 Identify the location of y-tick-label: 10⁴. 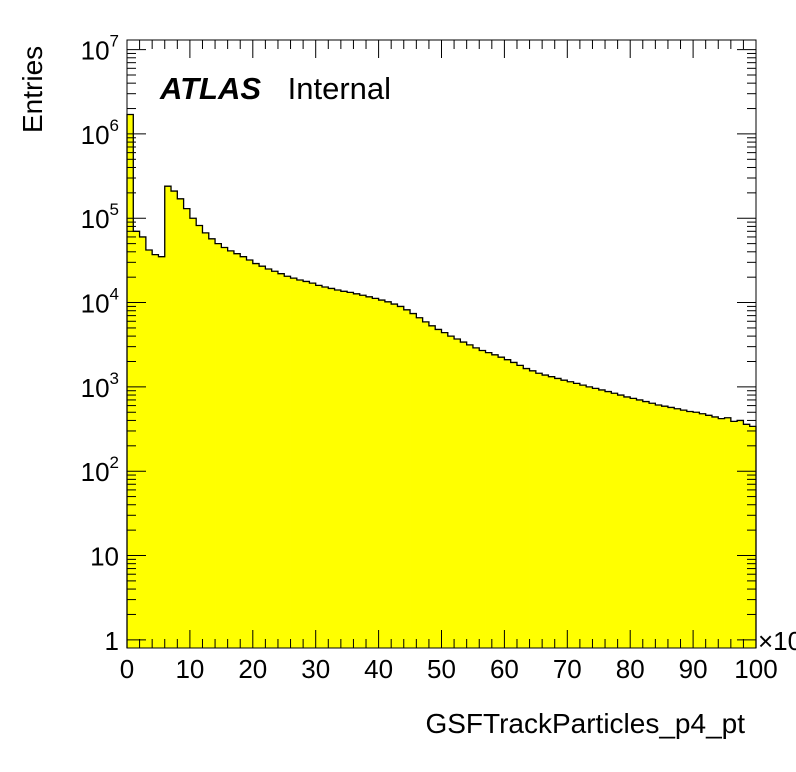
(100, 302).